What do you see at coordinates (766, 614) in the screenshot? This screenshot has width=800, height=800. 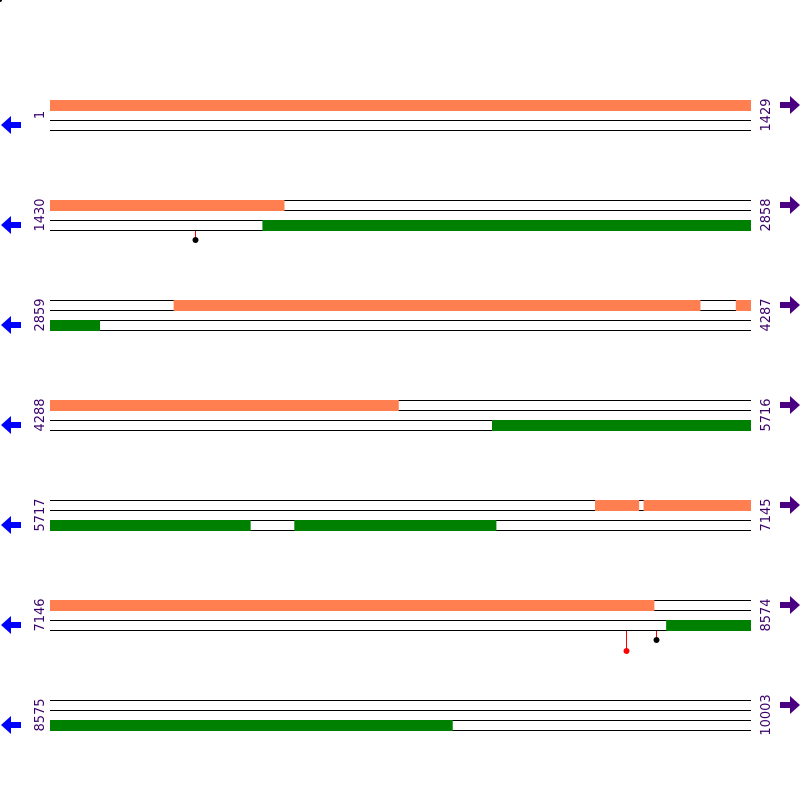 I see `row-end-coordinate: 8574` at bounding box center [766, 614].